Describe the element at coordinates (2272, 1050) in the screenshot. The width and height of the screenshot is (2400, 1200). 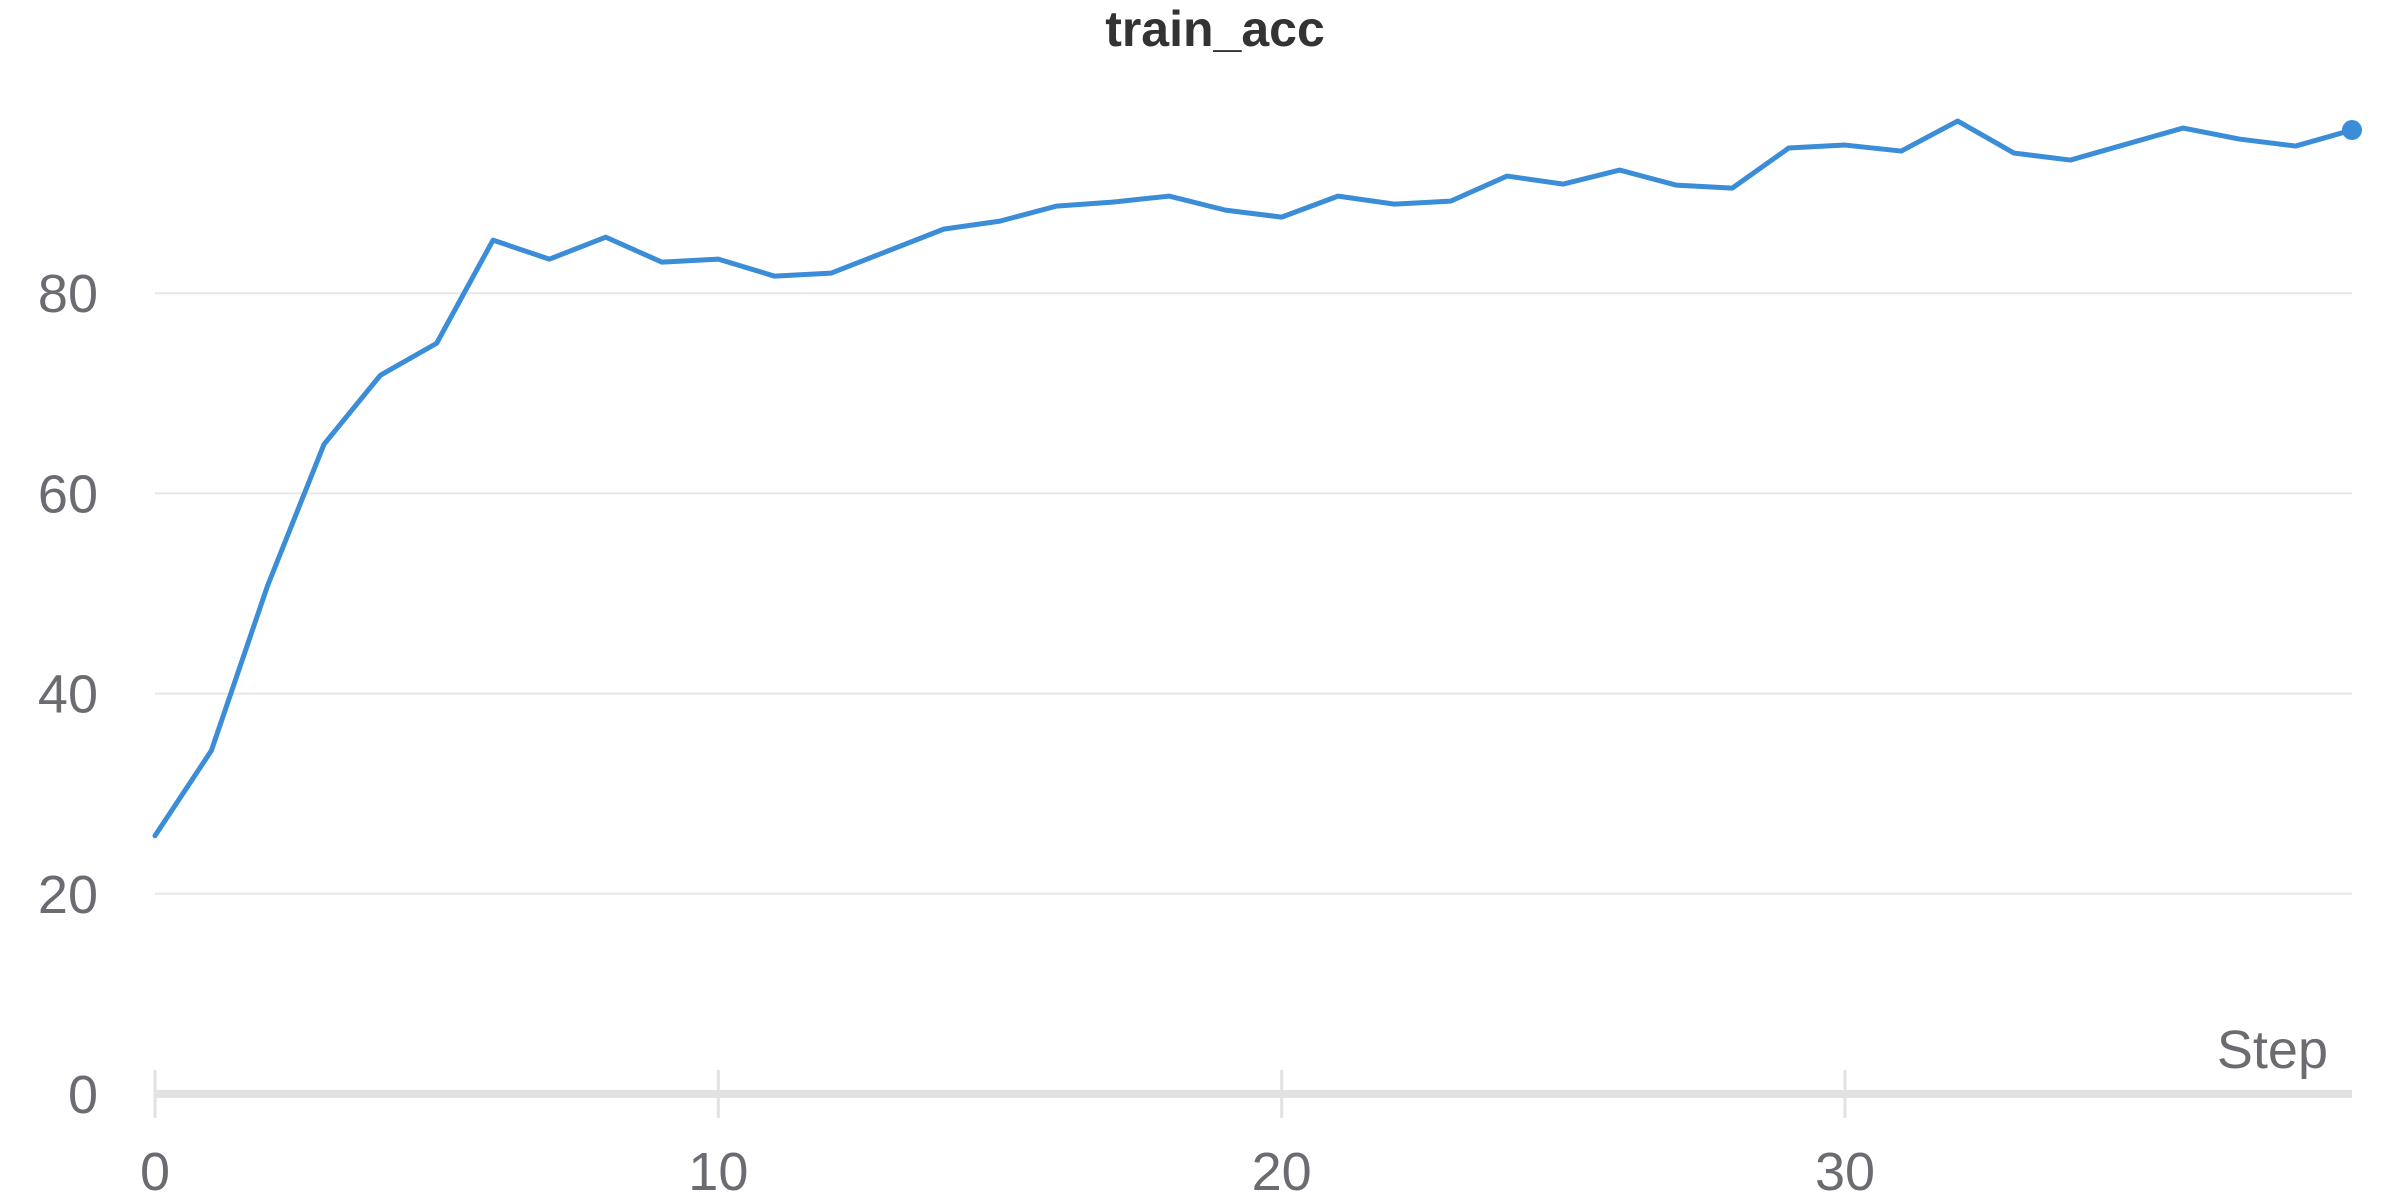
I see `x-axis-title: Step` at that location.